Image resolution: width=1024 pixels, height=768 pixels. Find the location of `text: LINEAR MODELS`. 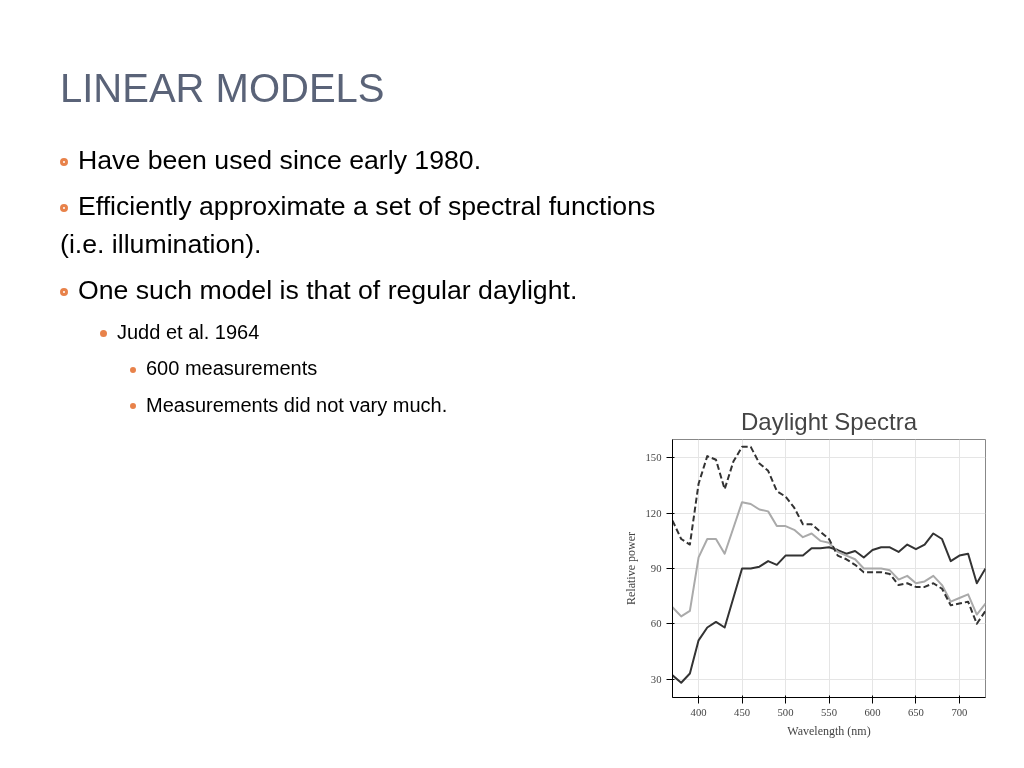

text: LINEAR MODELS is located at coordinates (222, 88).